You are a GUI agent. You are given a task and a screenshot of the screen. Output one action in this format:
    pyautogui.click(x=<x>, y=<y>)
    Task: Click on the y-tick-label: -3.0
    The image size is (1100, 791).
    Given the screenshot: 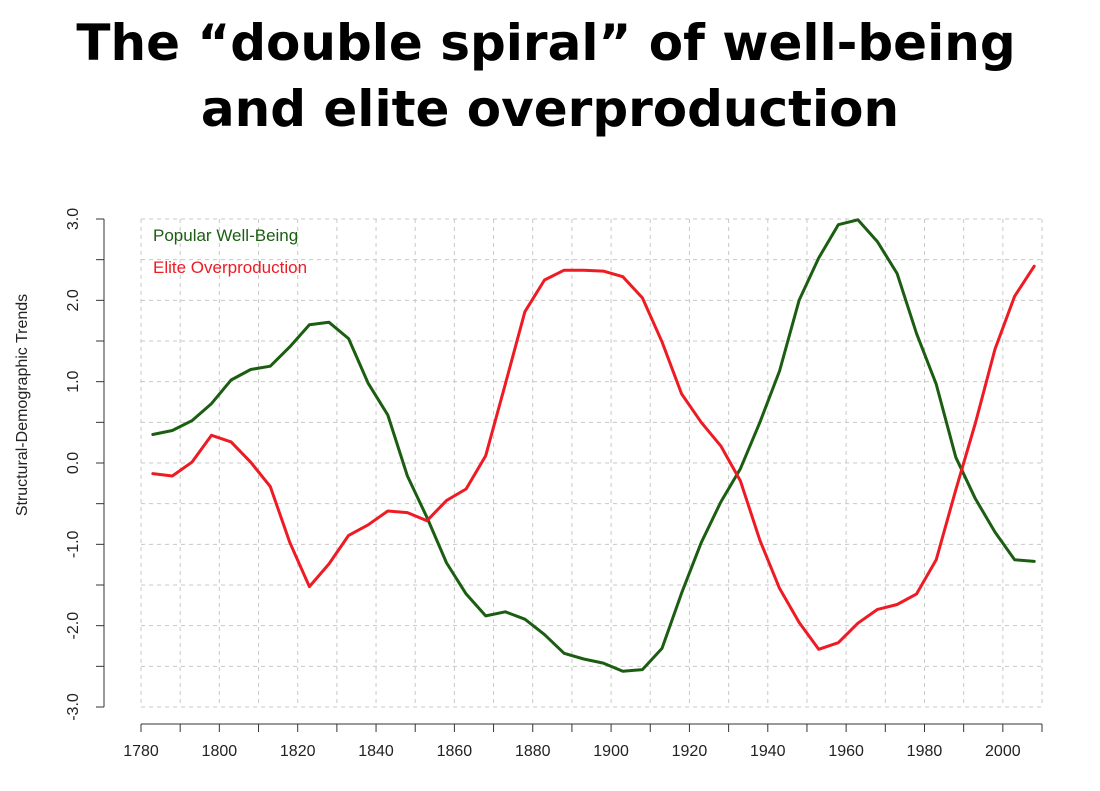 What is the action you would take?
    pyautogui.click(x=73, y=707)
    